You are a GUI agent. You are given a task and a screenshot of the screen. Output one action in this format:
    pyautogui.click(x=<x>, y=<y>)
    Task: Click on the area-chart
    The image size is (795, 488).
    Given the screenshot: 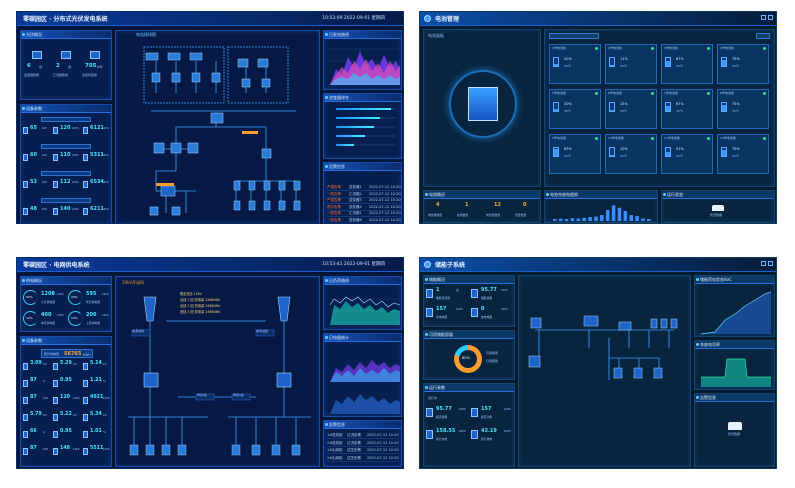 What is the action you would take?
    pyautogui.click(x=736, y=372)
    